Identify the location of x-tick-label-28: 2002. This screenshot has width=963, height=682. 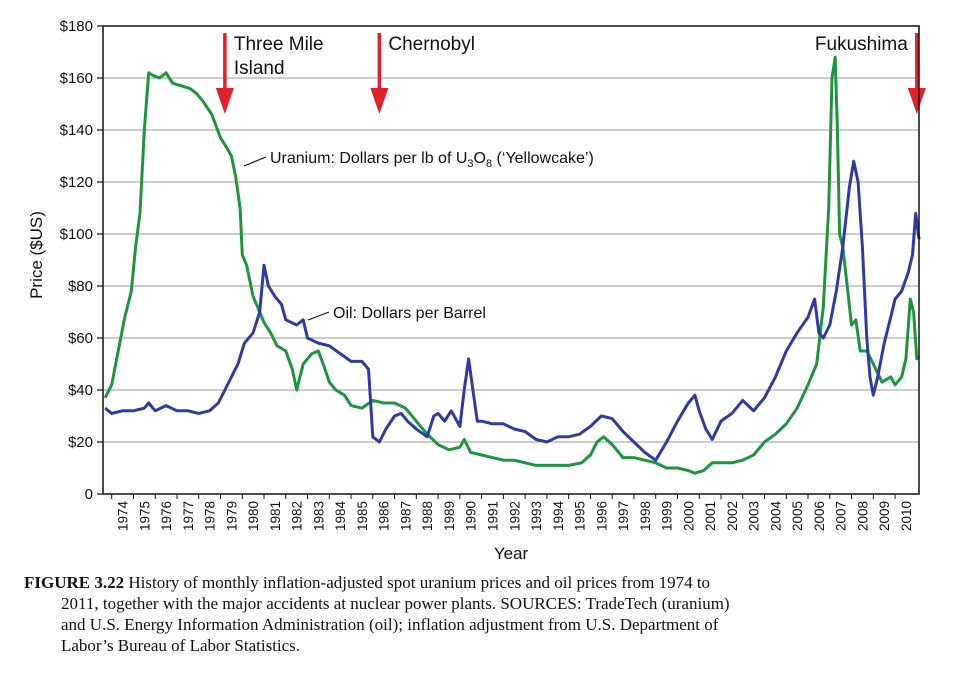
(732, 516).